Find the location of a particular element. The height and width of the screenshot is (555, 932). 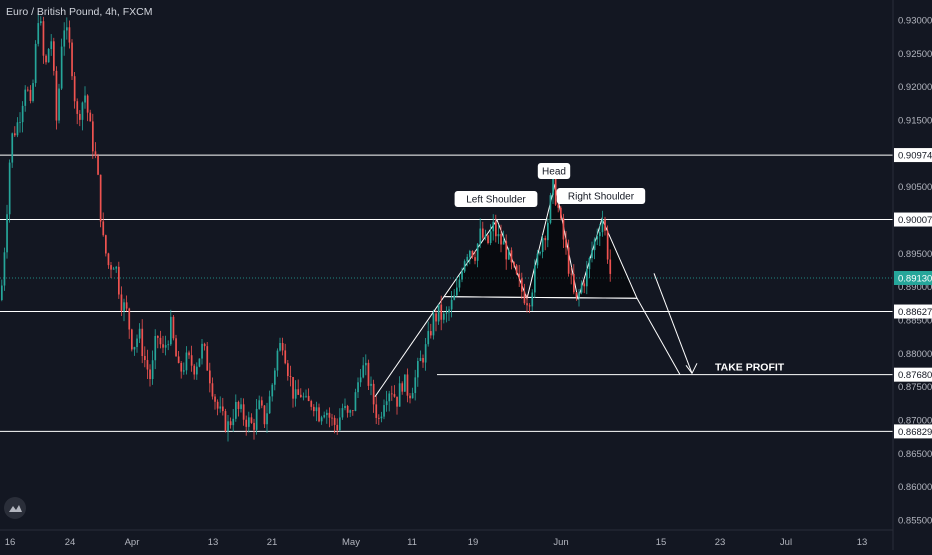

time-tick-label: 19 is located at coordinates (473, 542).